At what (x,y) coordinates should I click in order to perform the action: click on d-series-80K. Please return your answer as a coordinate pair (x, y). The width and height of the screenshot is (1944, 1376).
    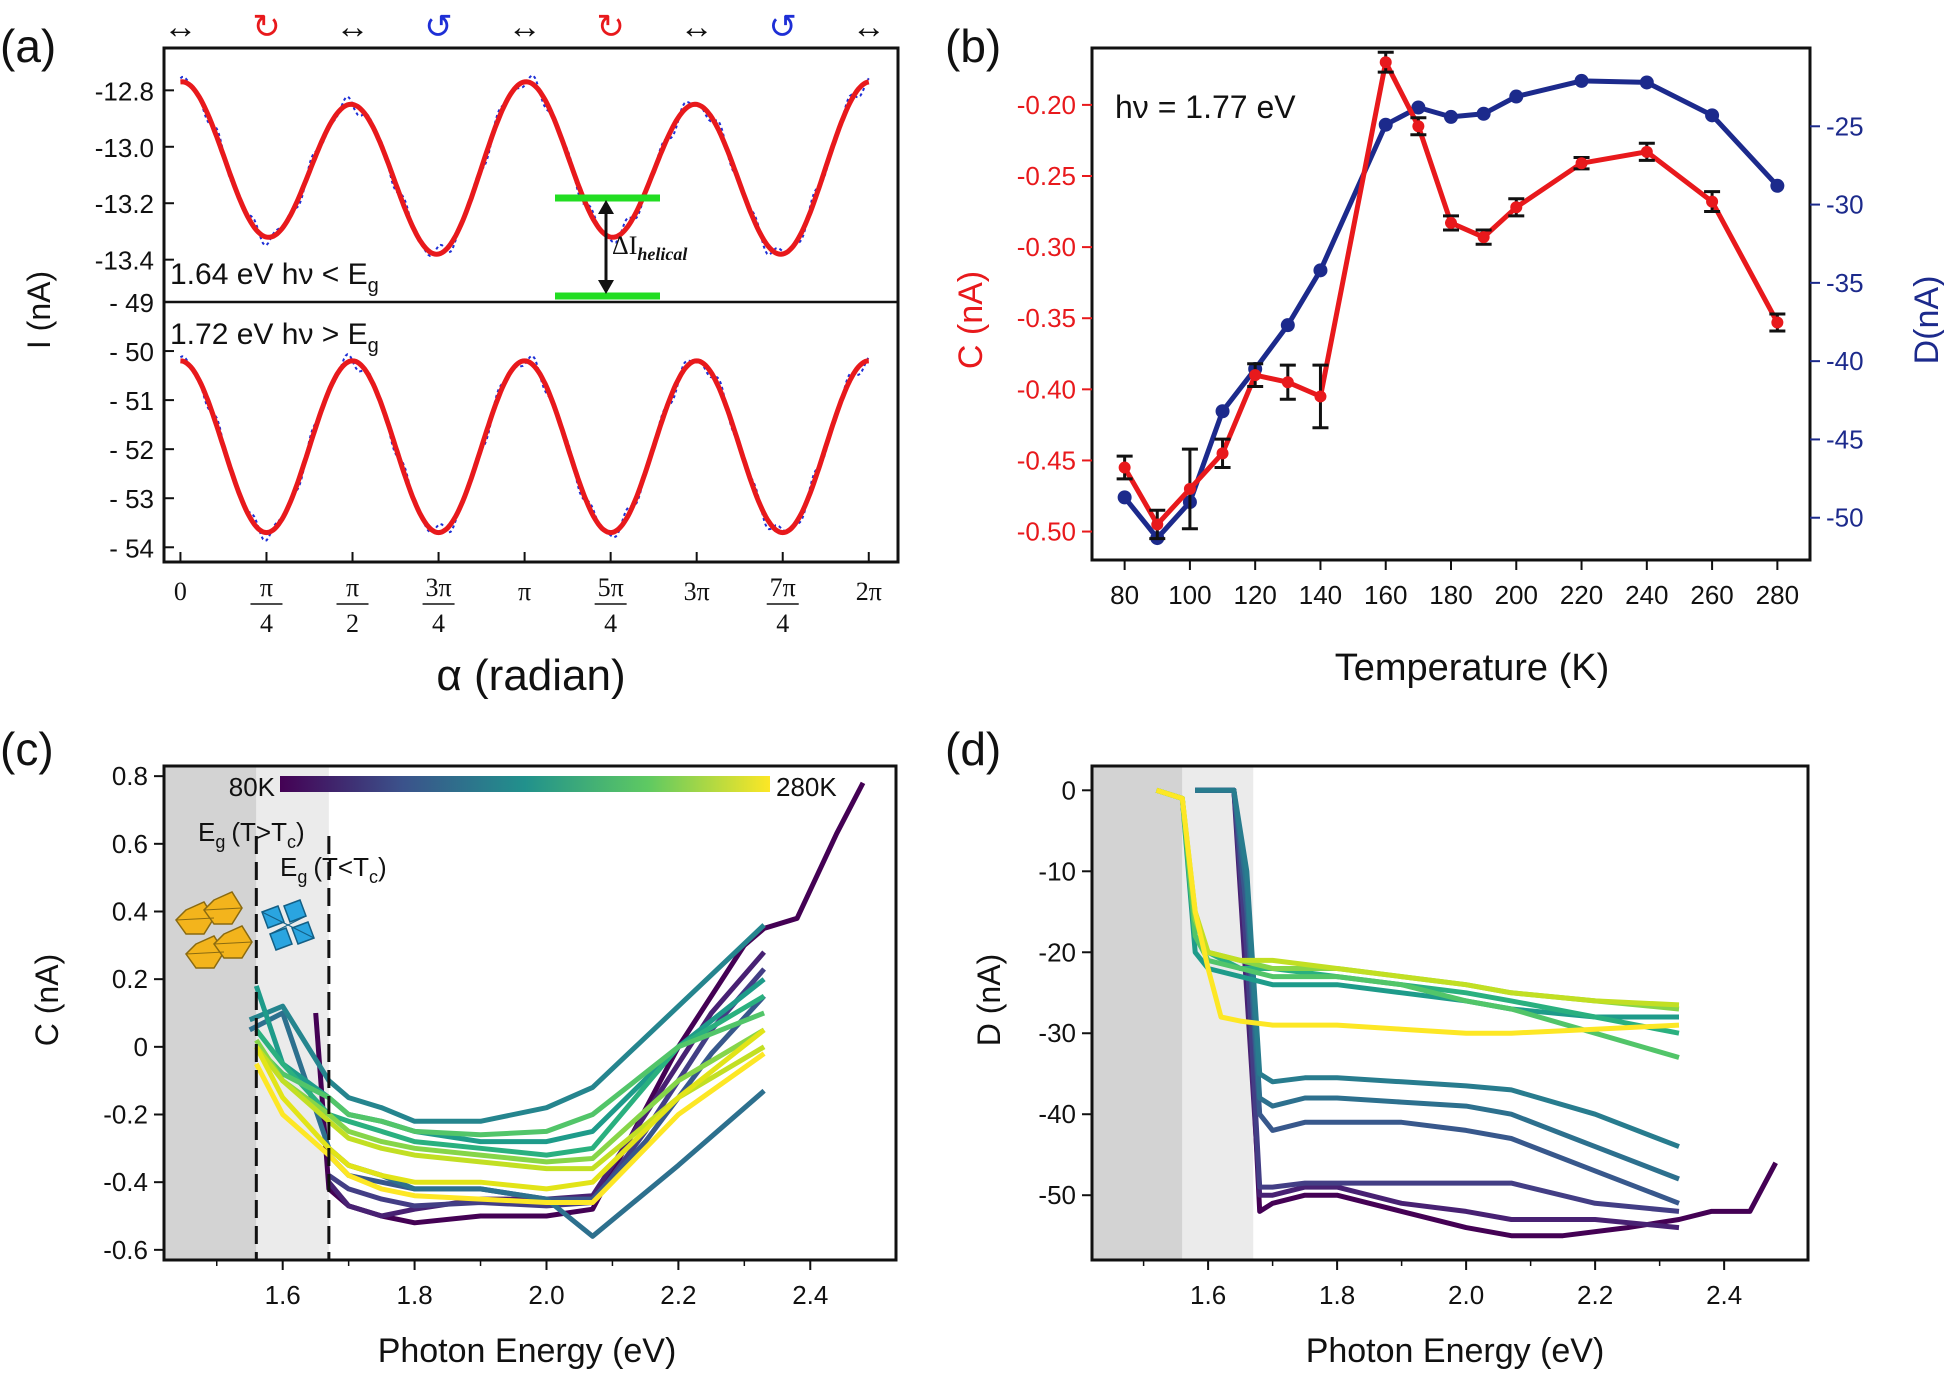
    Looking at the image, I should click on (1486, 1013).